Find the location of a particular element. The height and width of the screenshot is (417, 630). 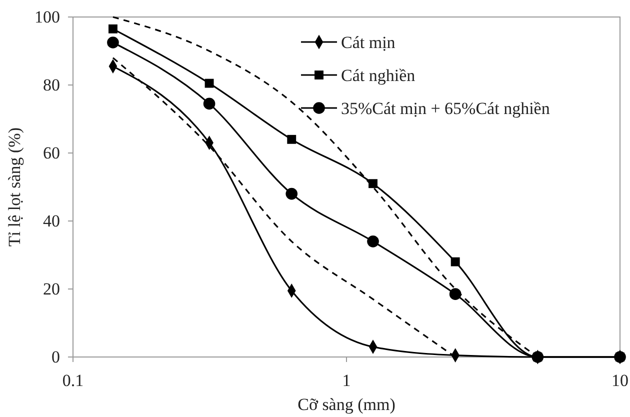

legend-label: Cát nghiền is located at coordinates (378, 75).